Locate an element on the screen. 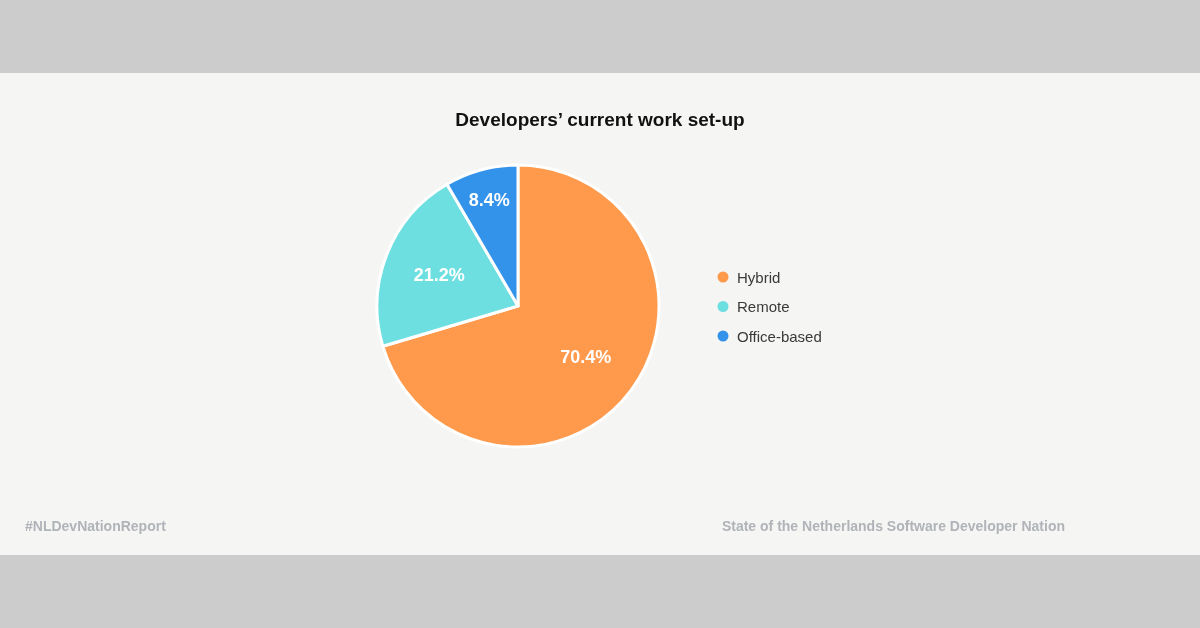 This screenshot has width=1200, height=628. legend-label: Hybrid is located at coordinates (759, 277).